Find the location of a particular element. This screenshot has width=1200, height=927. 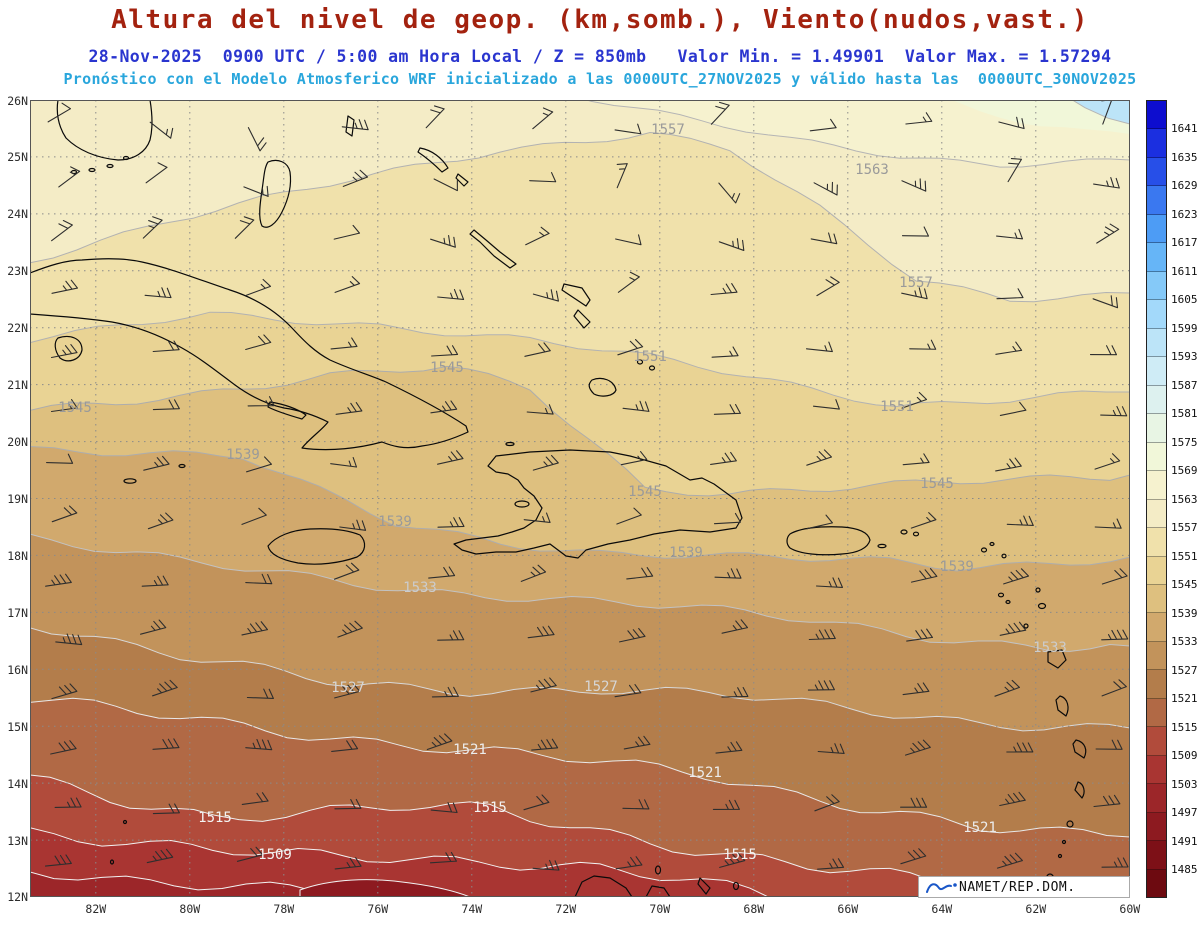

lat-tick-label: 12N is located at coordinates (17, 897).